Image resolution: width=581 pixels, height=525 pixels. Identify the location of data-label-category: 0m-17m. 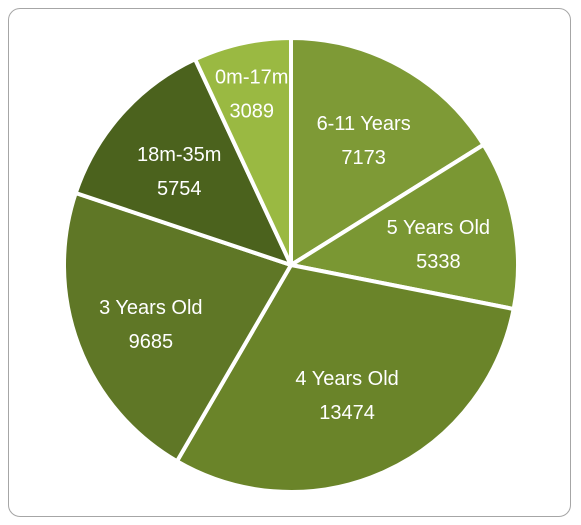
(251, 78).